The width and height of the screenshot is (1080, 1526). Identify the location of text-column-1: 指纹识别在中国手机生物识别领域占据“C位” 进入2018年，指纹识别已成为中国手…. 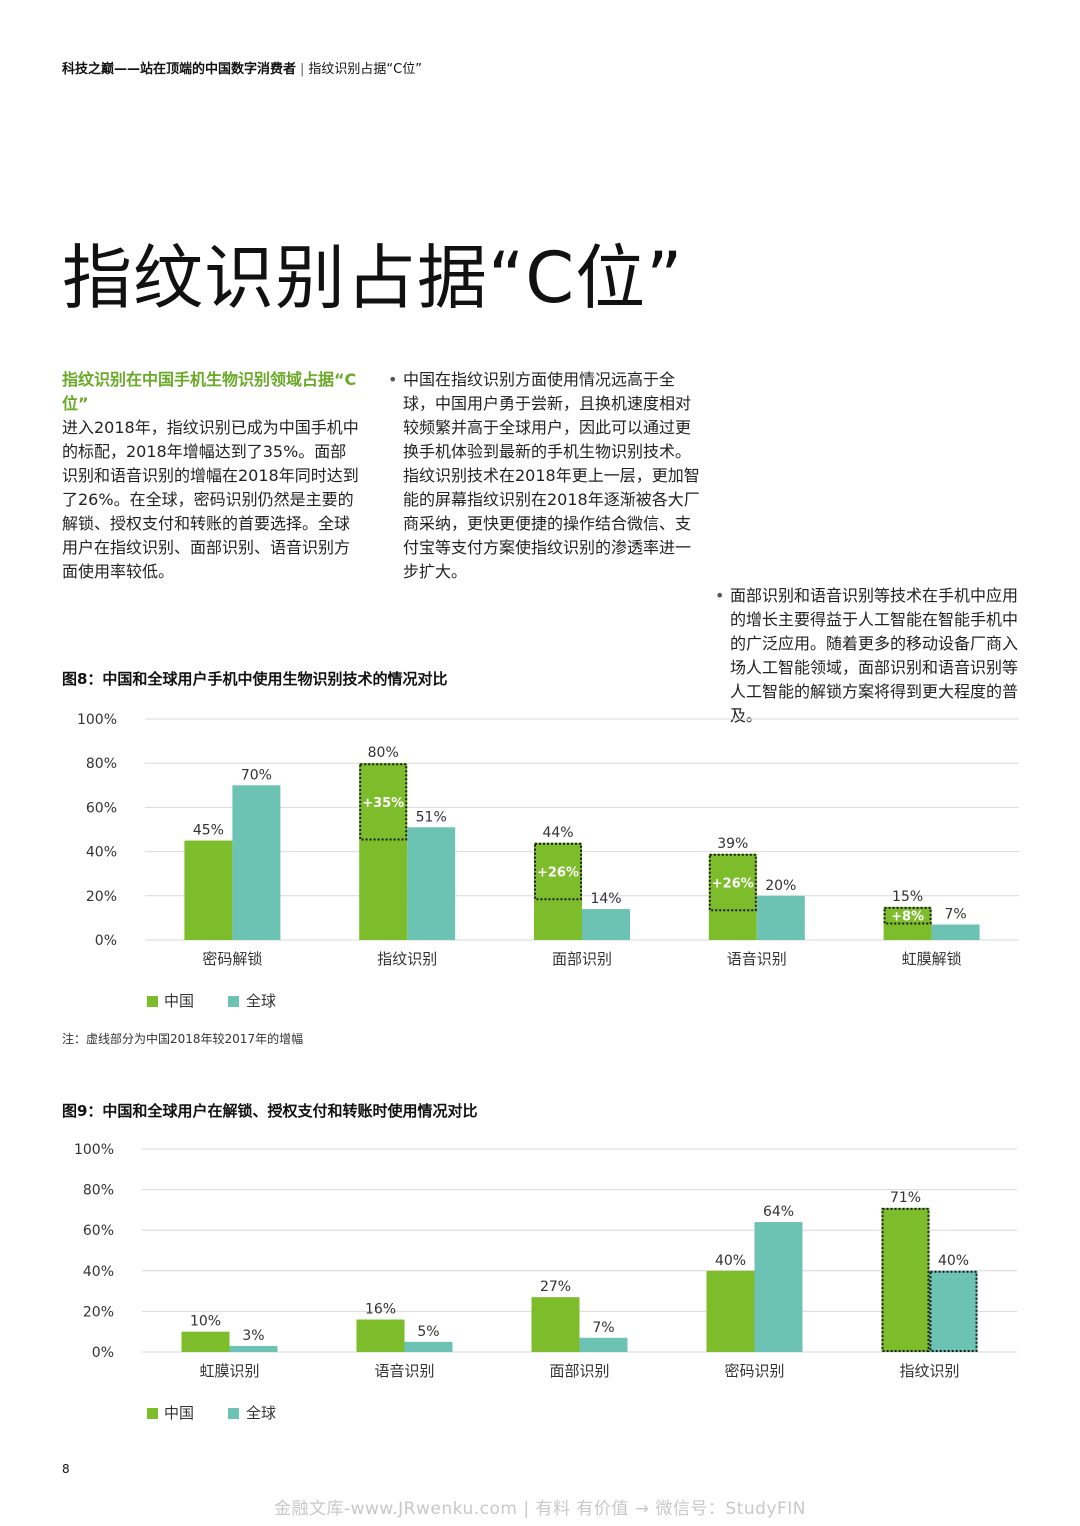
(212, 476).